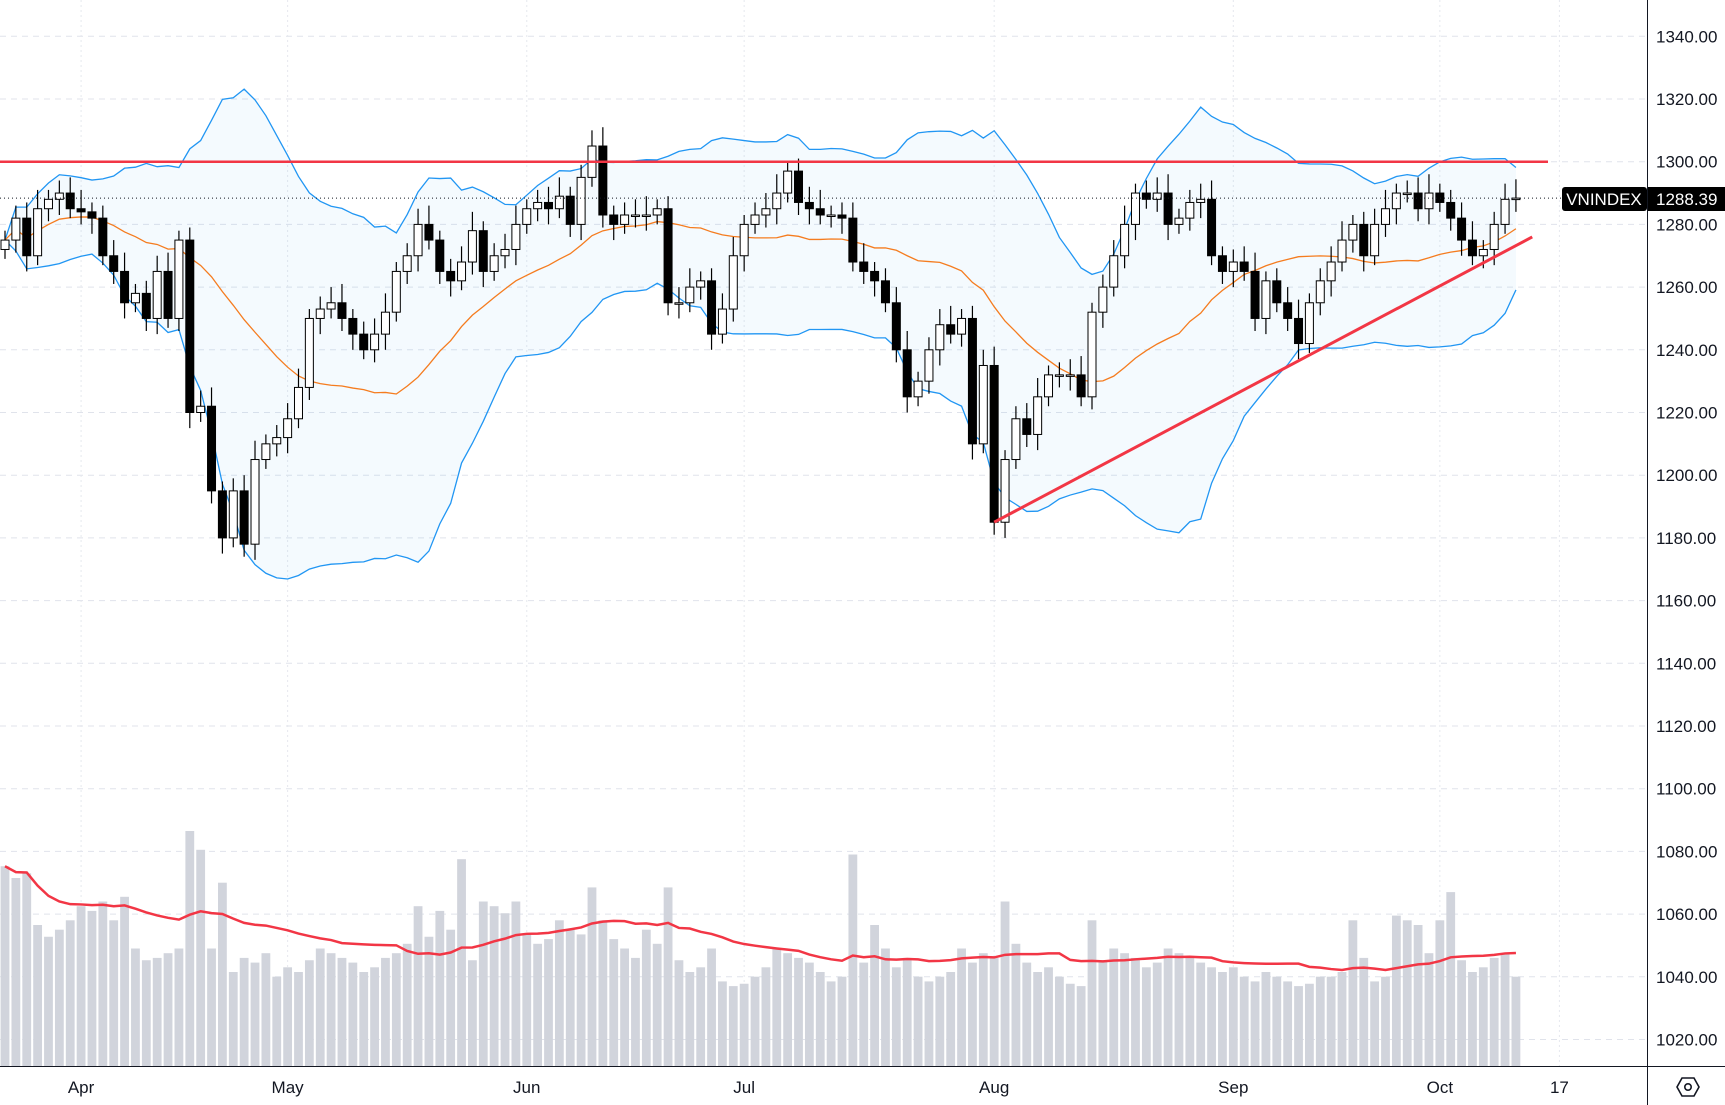 The image size is (1725, 1105). I want to click on price-tick-label: 1200.00, so click(1686, 475).